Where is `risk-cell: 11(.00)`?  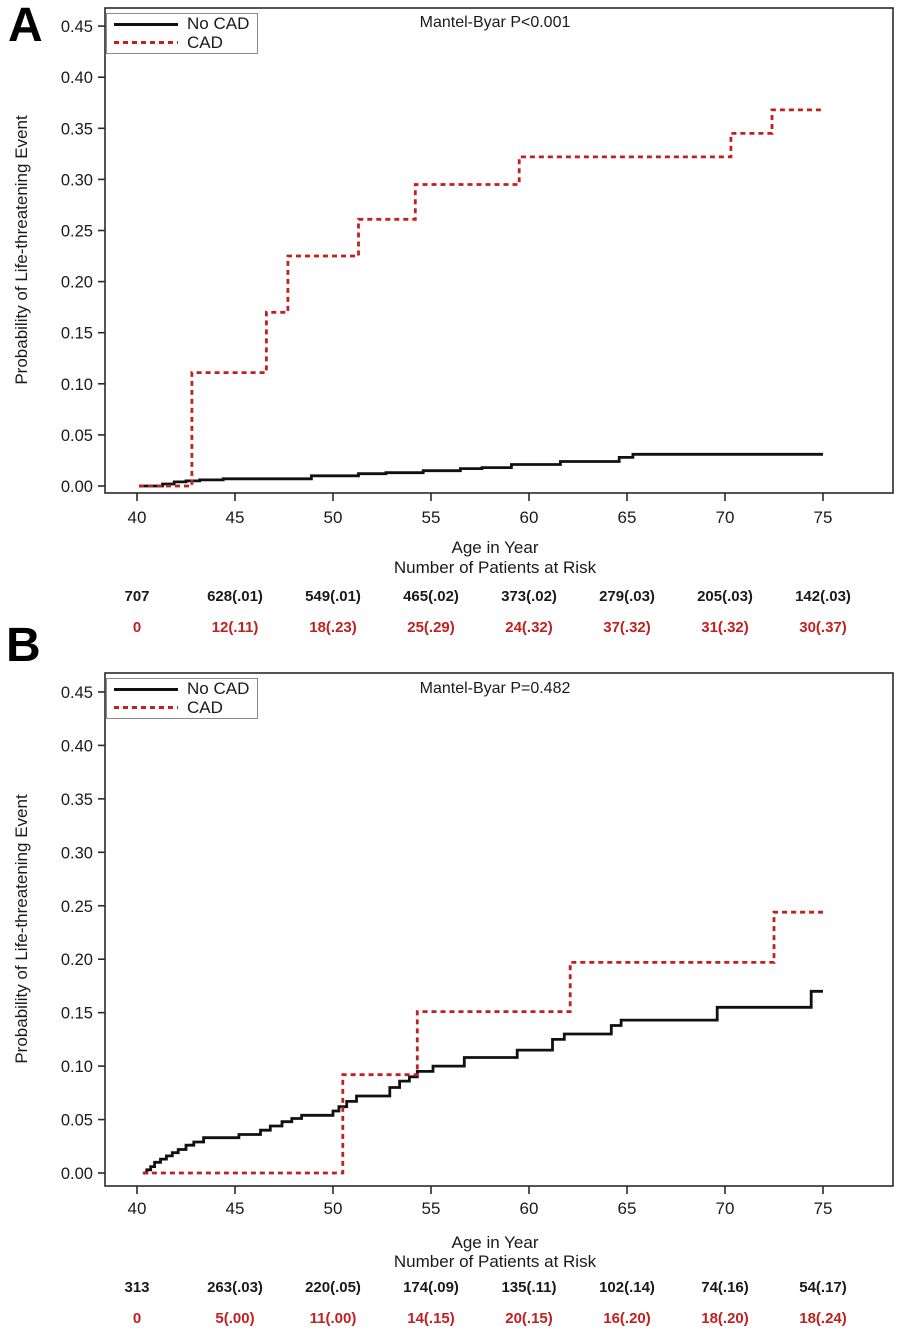 risk-cell: 11(.00) is located at coordinates (333, 1318).